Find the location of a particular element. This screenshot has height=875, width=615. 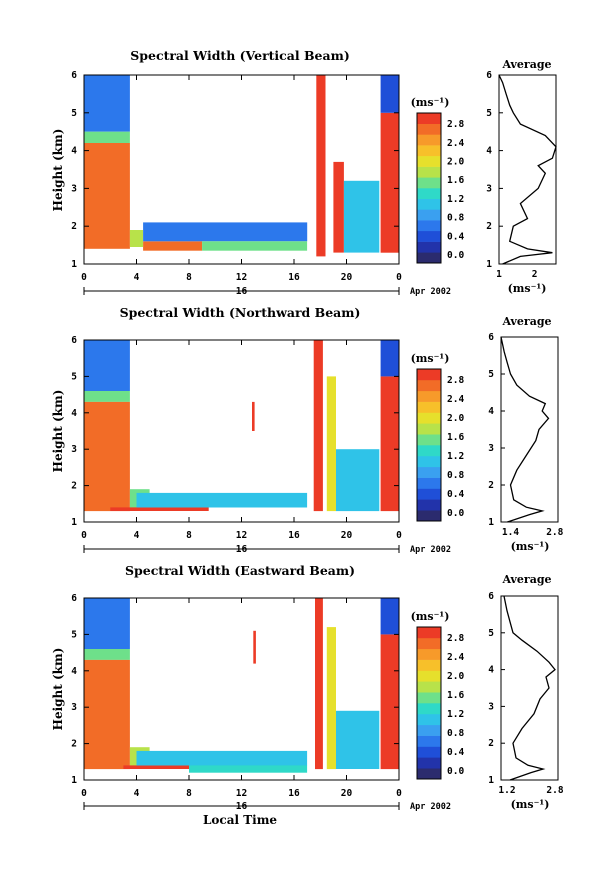

colorbar-tick-label: 2.8 is located at coordinates (455, 380).